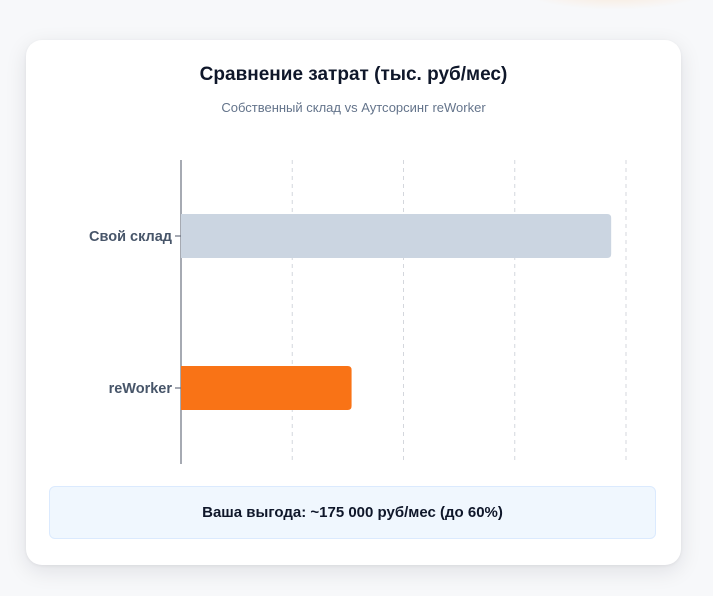 The image size is (713, 596). What do you see at coordinates (130, 237) in the screenshot?
I see `category-label: Свой склад` at bounding box center [130, 237].